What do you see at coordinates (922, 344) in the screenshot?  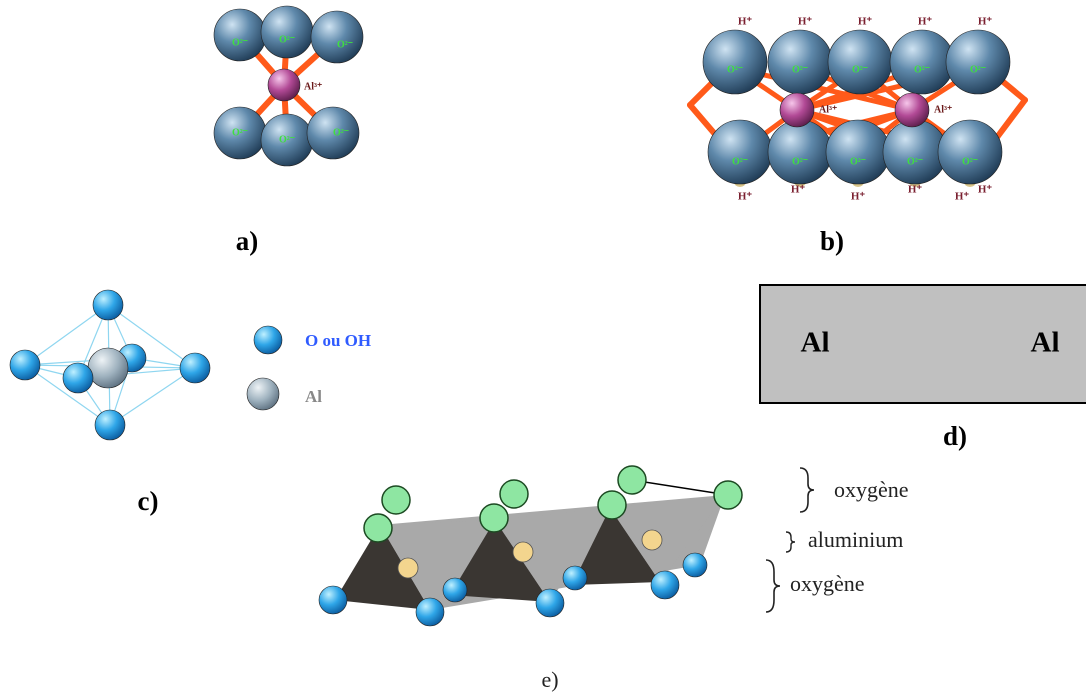 I see `panel-d-box` at bounding box center [922, 344].